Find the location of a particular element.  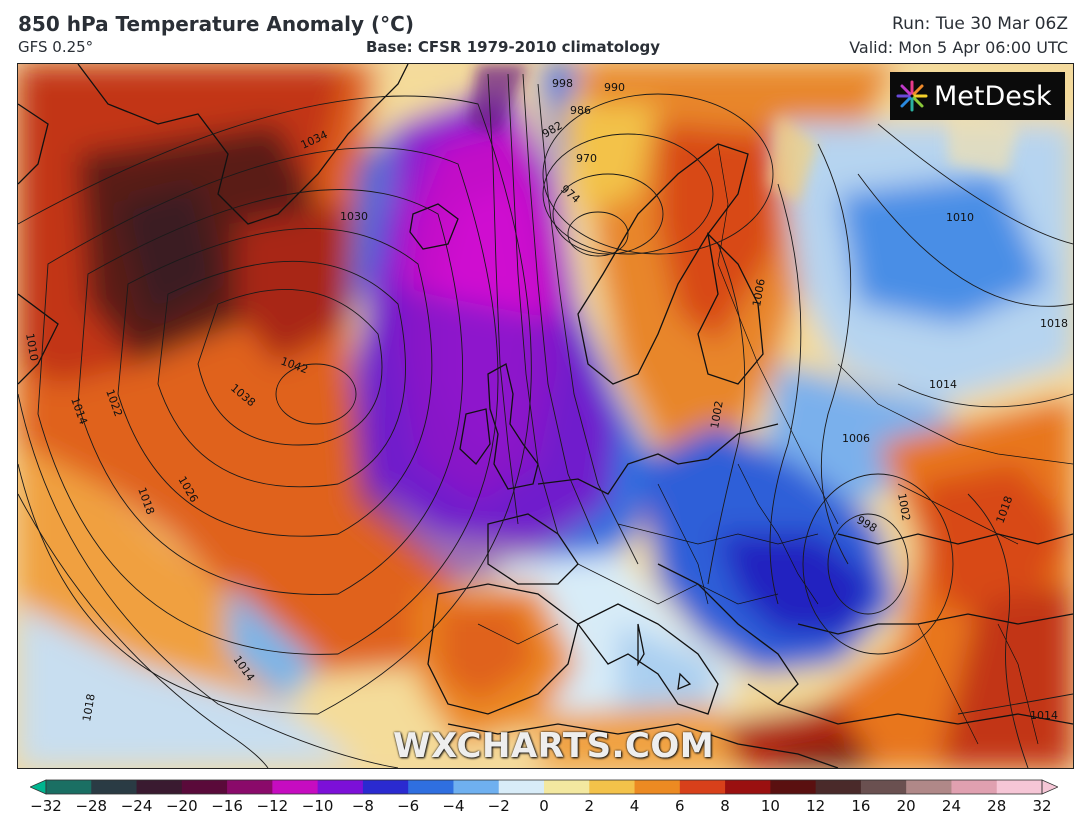

metdesk-logo-text: MetDesk is located at coordinates (993, 96).